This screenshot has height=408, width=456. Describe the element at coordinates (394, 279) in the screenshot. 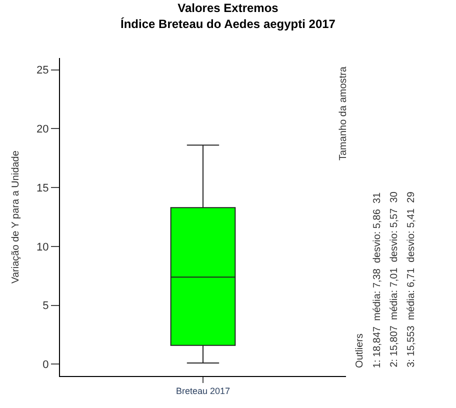

I see `text: 2: 15,807 média: 7,01 desvio: 5,57 30` at that location.